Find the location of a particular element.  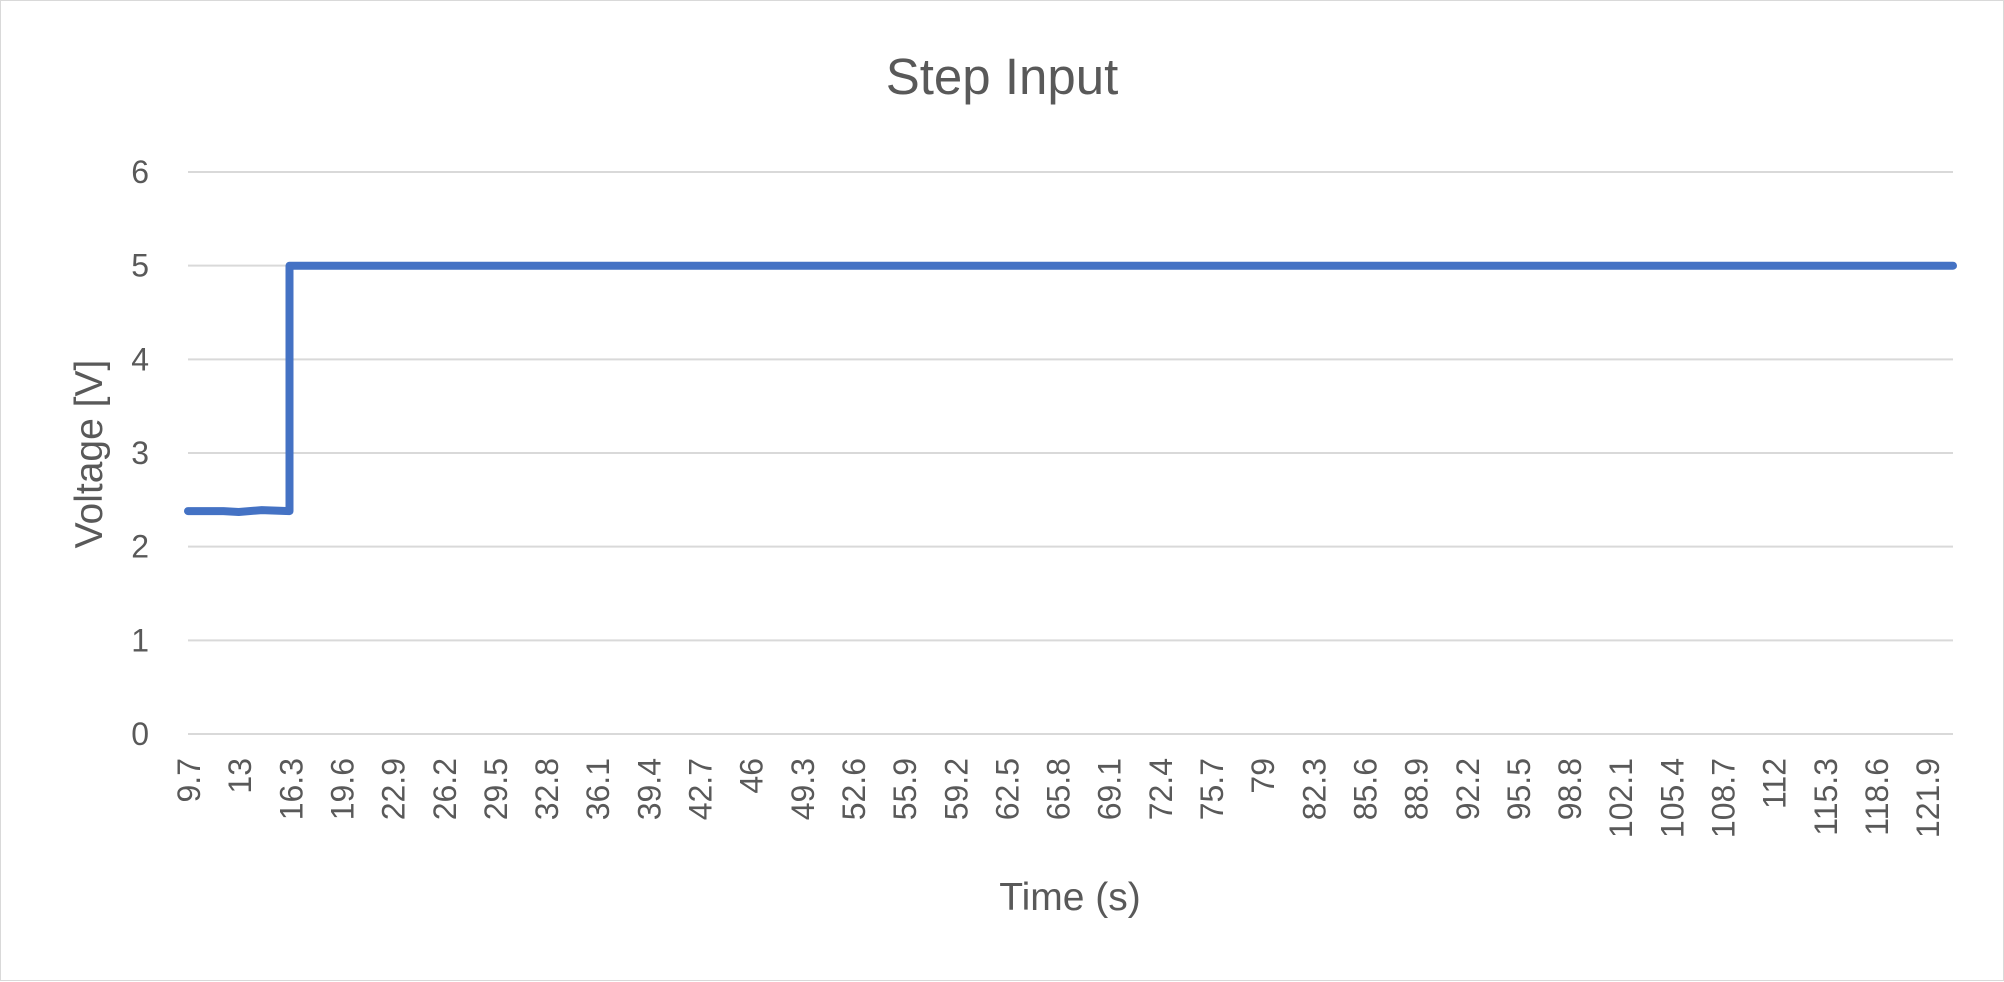

x-tick-label: 55.9 is located at coordinates (905, 789).